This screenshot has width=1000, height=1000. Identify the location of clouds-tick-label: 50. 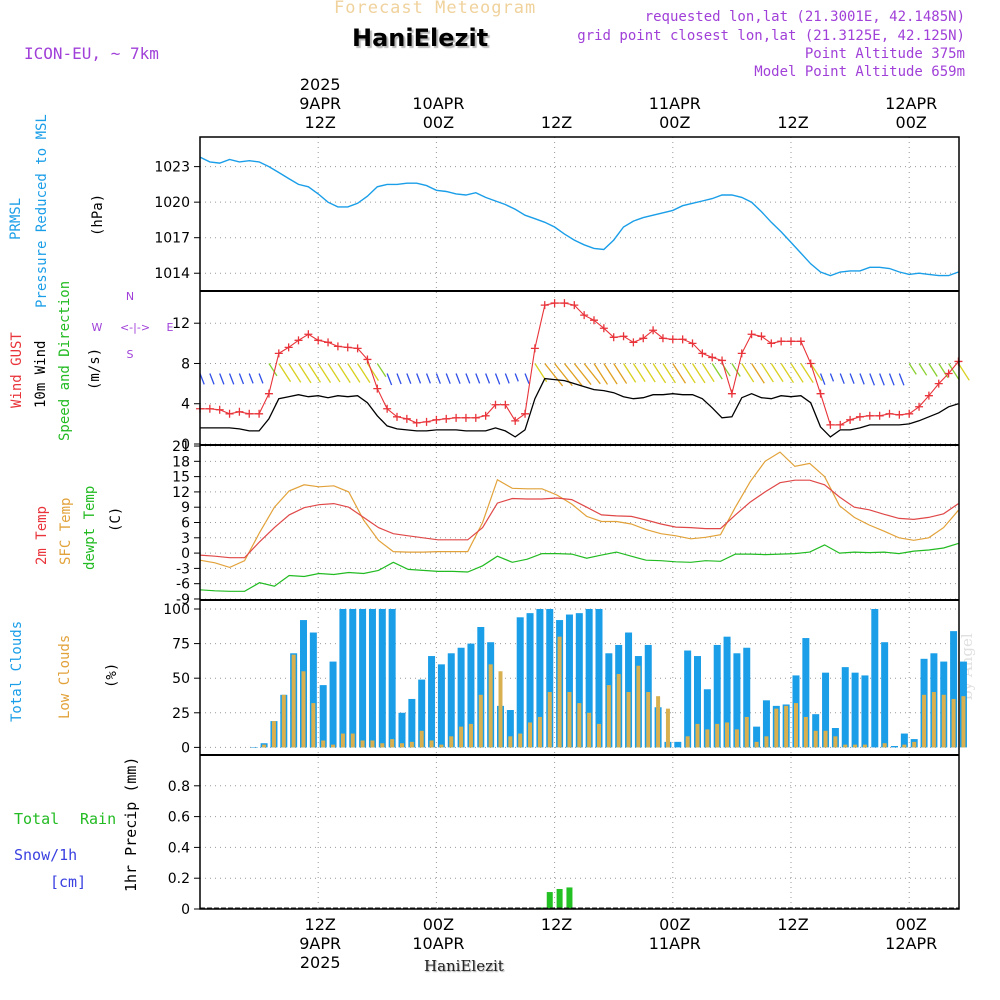
(181, 679).